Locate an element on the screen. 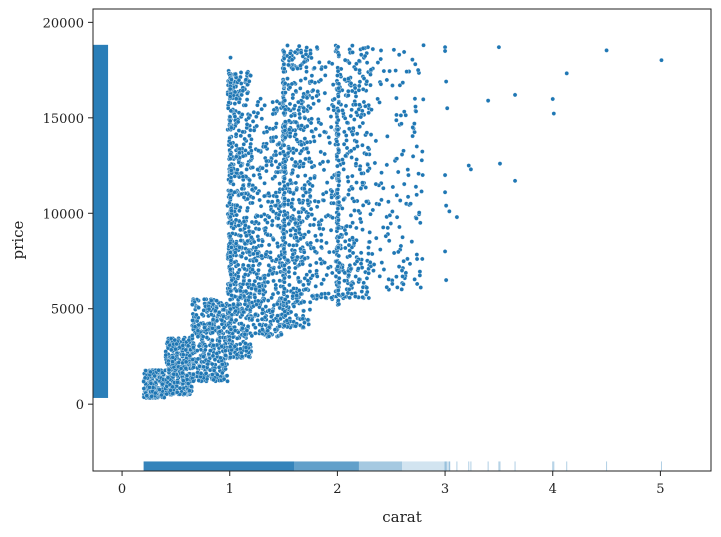 This screenshot has height=537, width=721. y-rug-plot is located at coordinates (101, 221).